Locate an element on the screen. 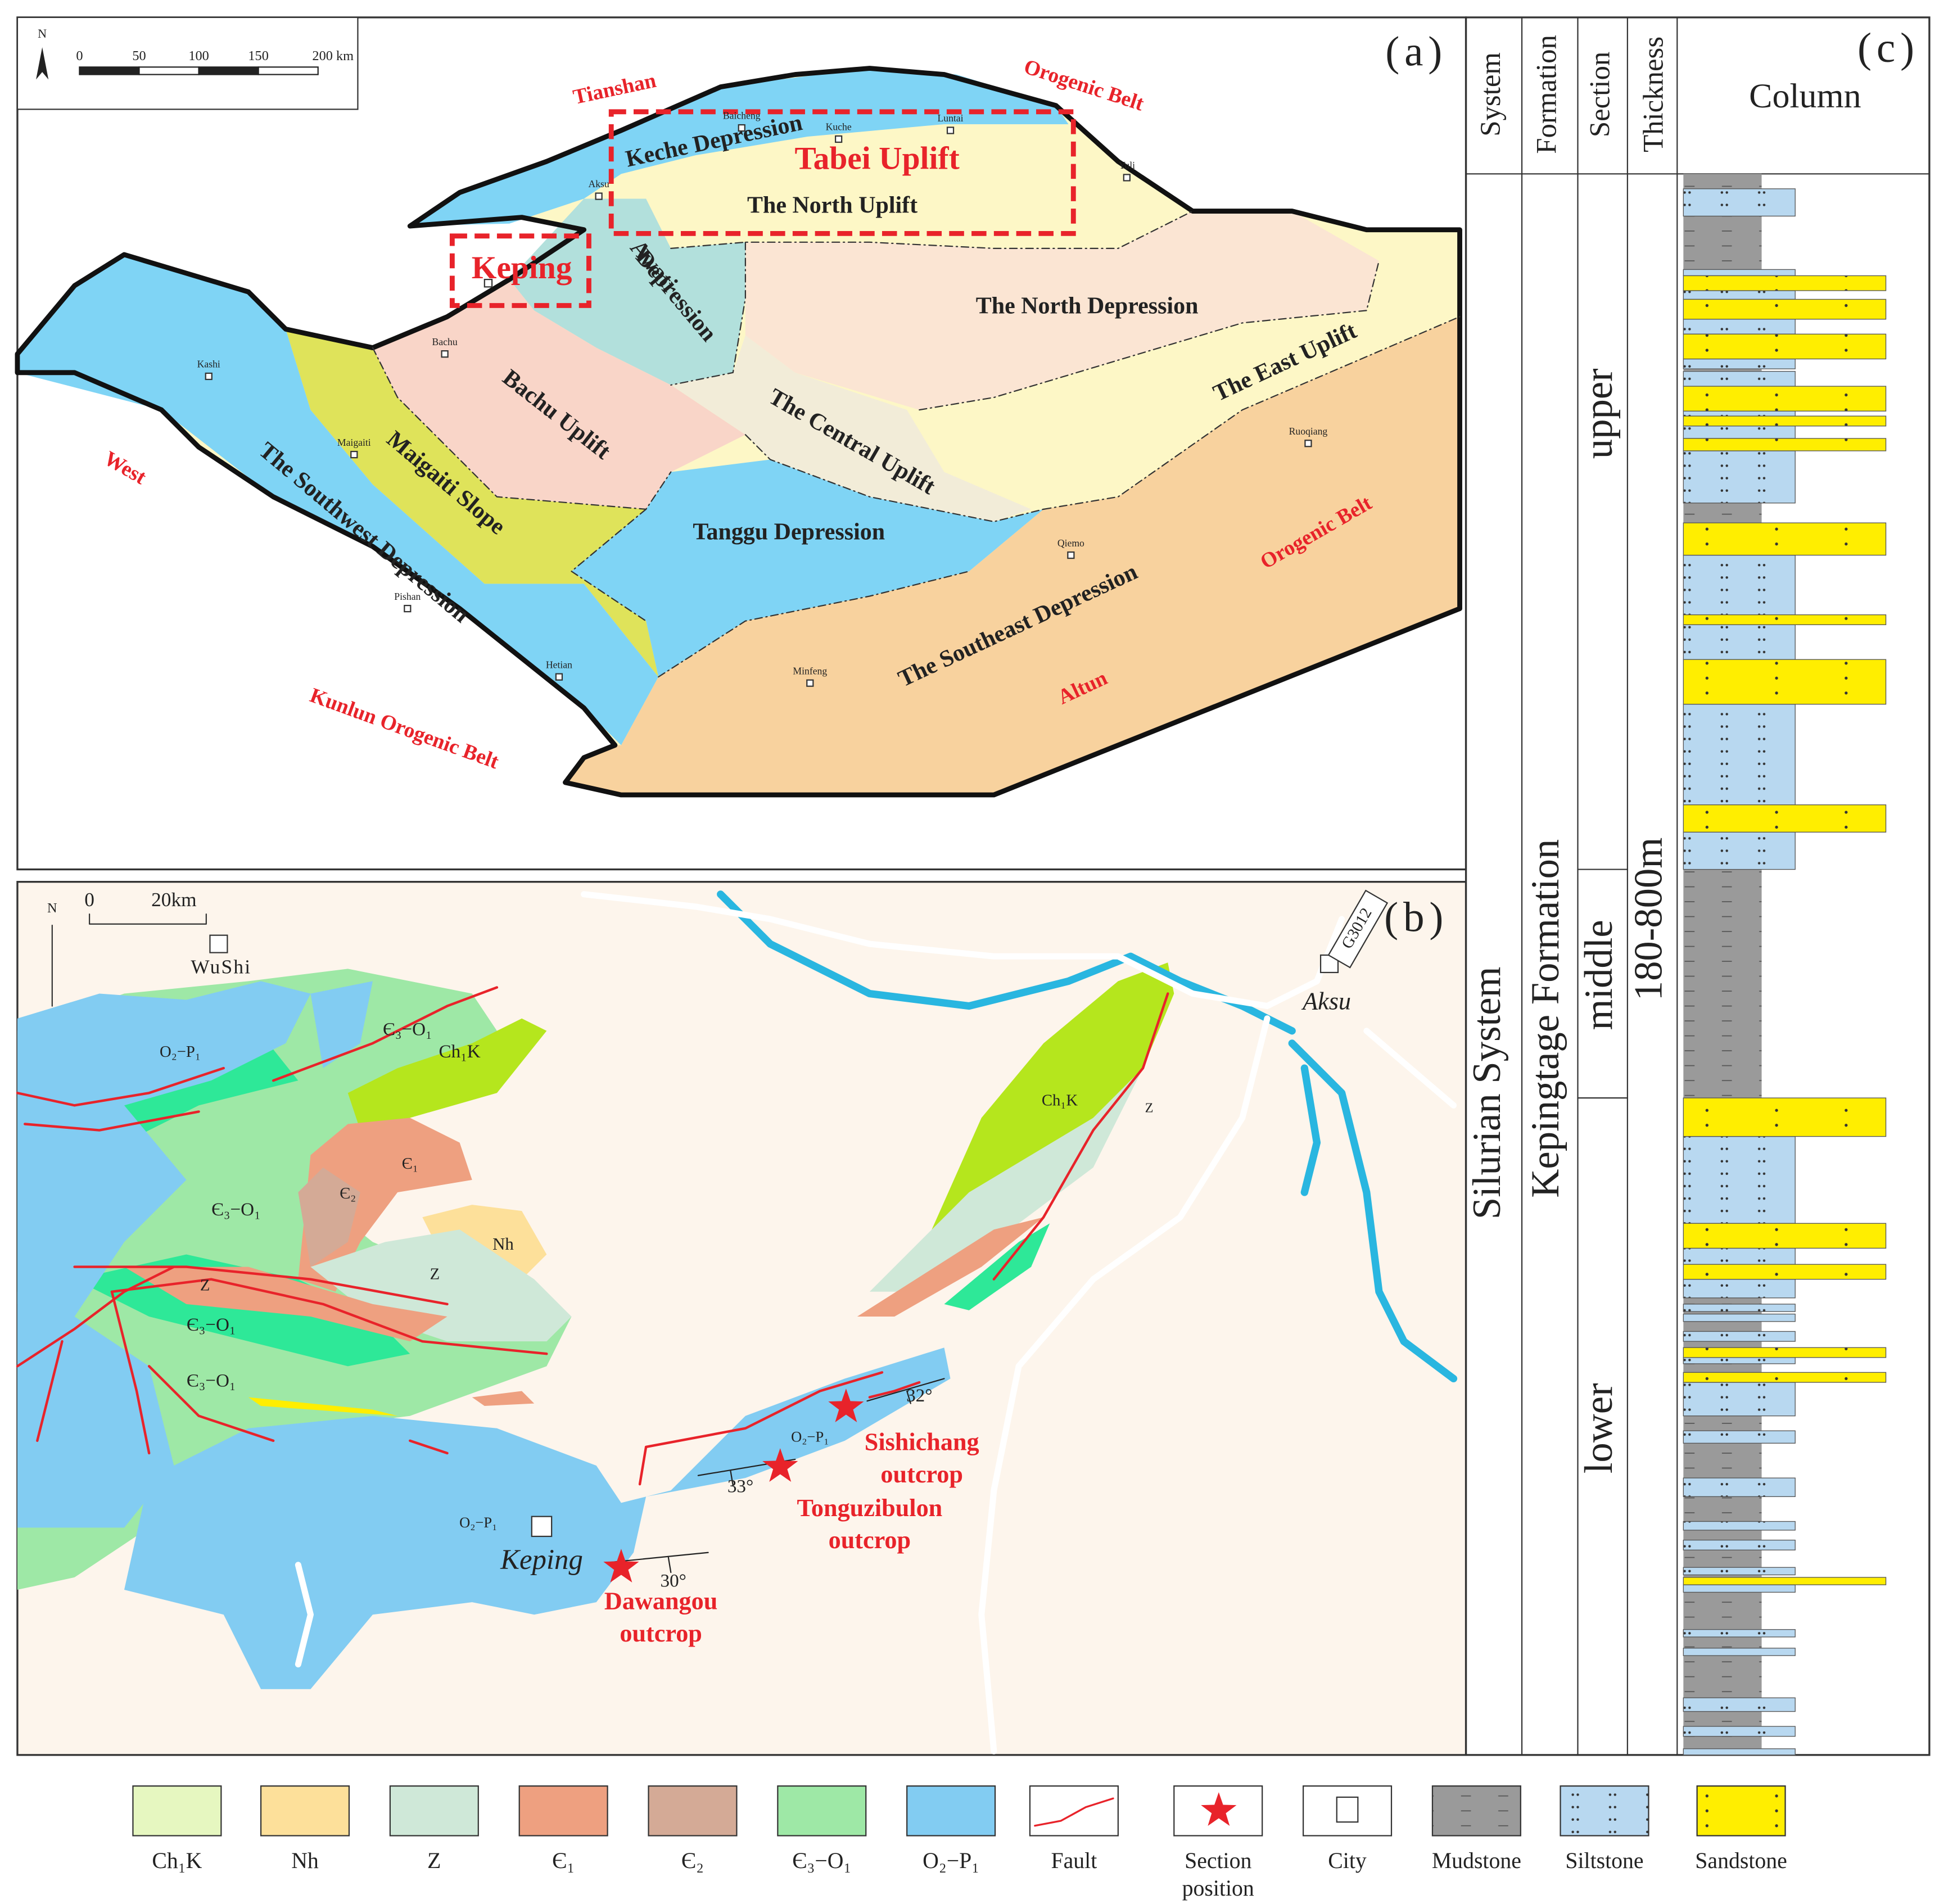 Image resolution: width=1948 pixels, height=1904 pixels. region-label: Tanggu Depression is located at coordinates (789, 532).